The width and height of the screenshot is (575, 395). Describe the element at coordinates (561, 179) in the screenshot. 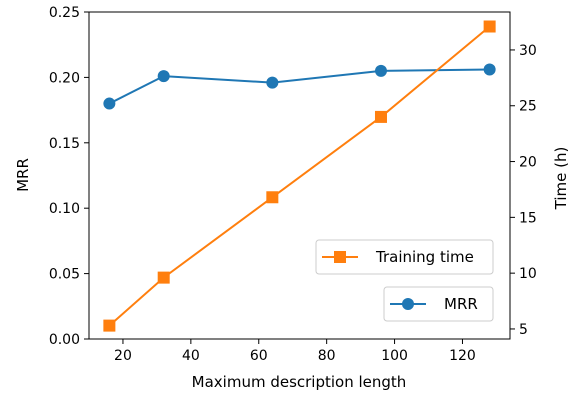

I see `y2-axis-label: Time (h)` at that location.